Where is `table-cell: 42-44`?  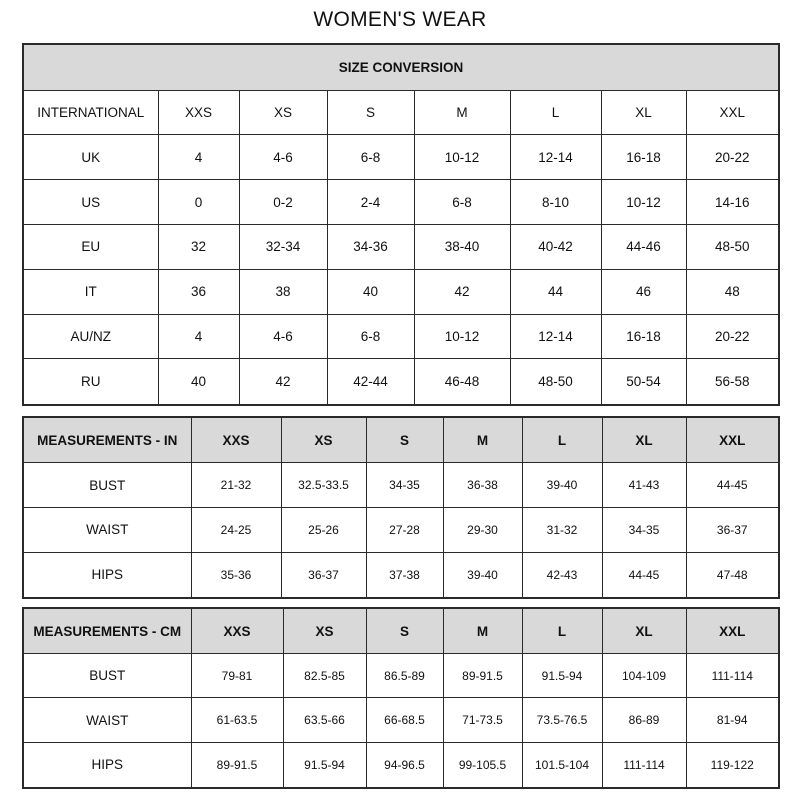 table-cell: 42-44 is located at coordinates (370, 382).